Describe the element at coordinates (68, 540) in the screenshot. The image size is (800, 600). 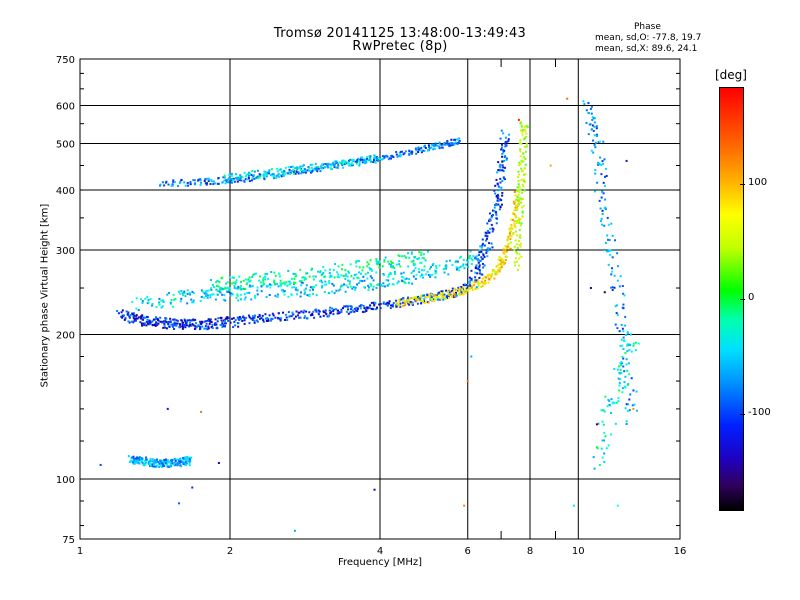
I see `y-tick-label: 75` at that location.